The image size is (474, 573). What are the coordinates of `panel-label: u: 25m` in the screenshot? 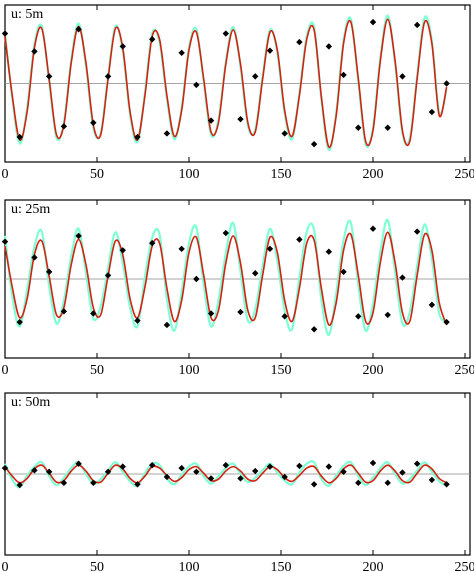 It's located at (30, 209).